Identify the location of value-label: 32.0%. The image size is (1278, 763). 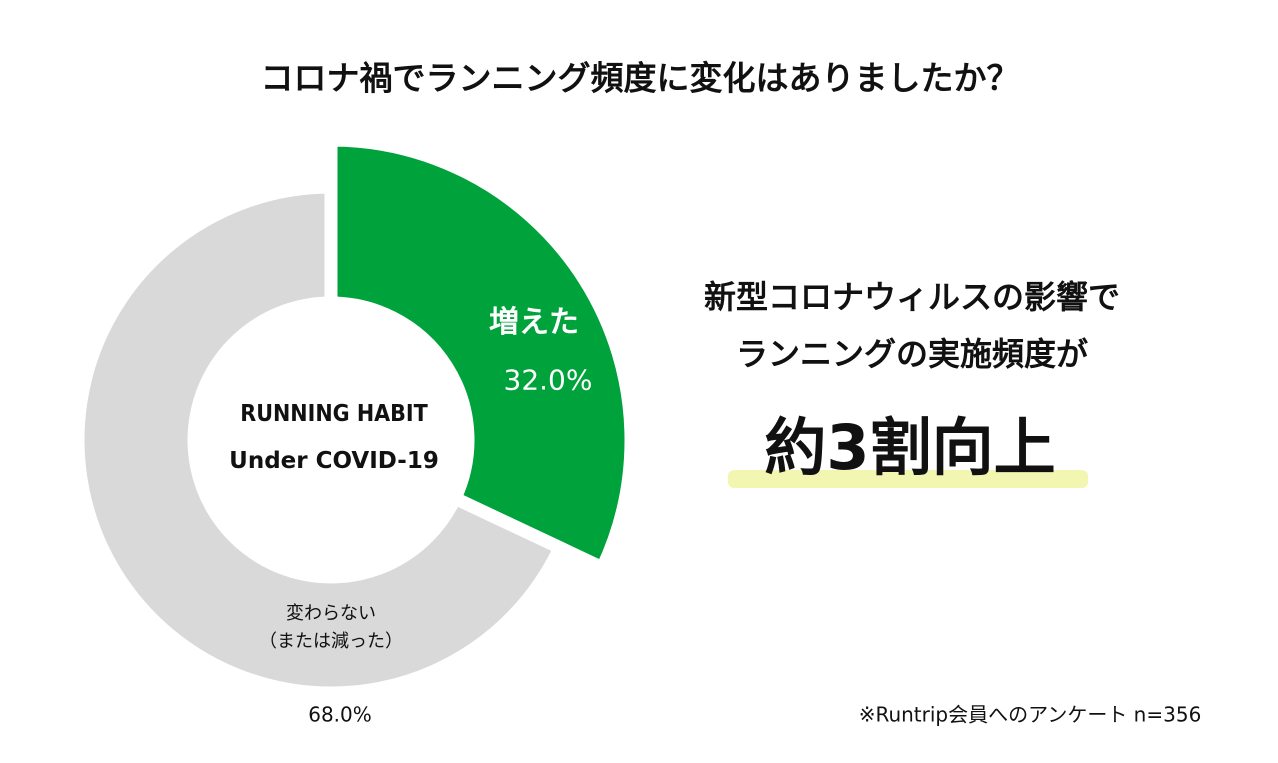
(548, 380).